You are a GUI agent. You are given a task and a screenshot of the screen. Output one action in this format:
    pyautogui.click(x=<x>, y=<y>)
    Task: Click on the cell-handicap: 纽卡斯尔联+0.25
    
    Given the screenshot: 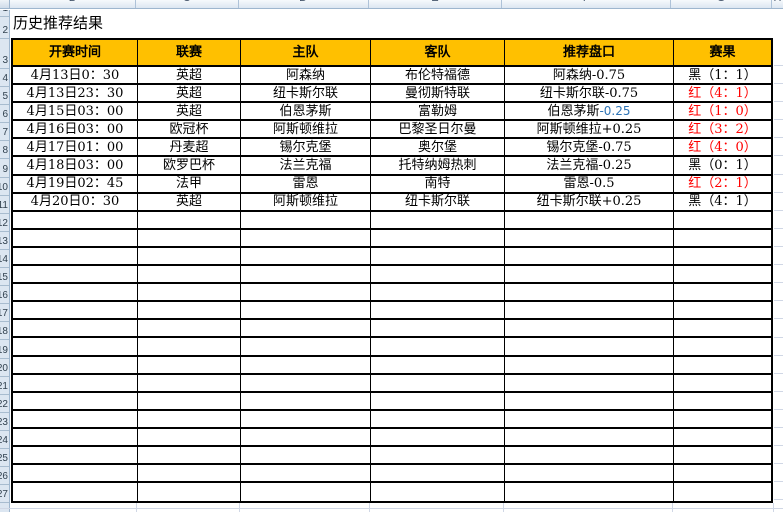 What is the action you would take?
    pyautogui.click(x=589, y=201)
    